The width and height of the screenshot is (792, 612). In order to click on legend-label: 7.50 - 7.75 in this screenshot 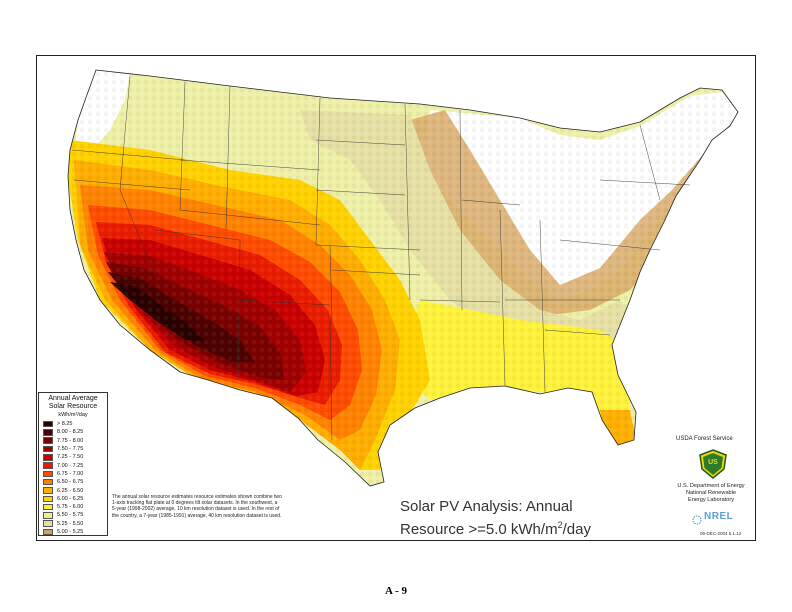, I will do `click(70, 449)`.